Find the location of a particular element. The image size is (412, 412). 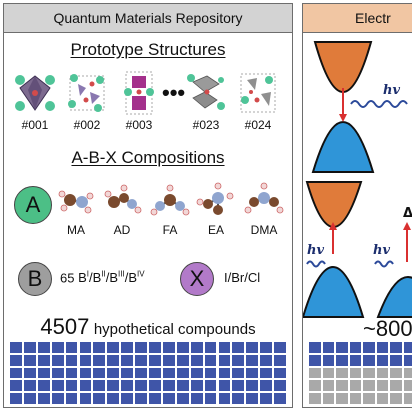

compound-count-number: 4507 is located at coordinates (65, 326).